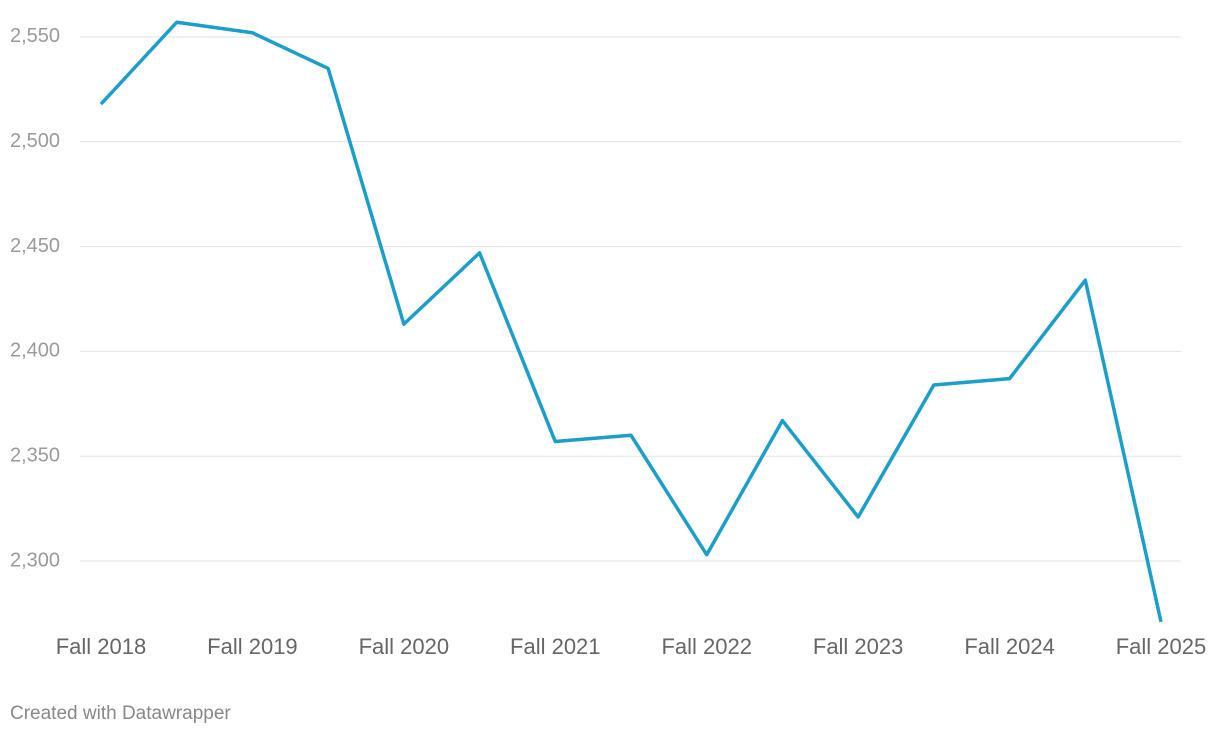 The image size is (1220, 738). I want to click on x-tick-label: Fall 2022, so click(706, 646).